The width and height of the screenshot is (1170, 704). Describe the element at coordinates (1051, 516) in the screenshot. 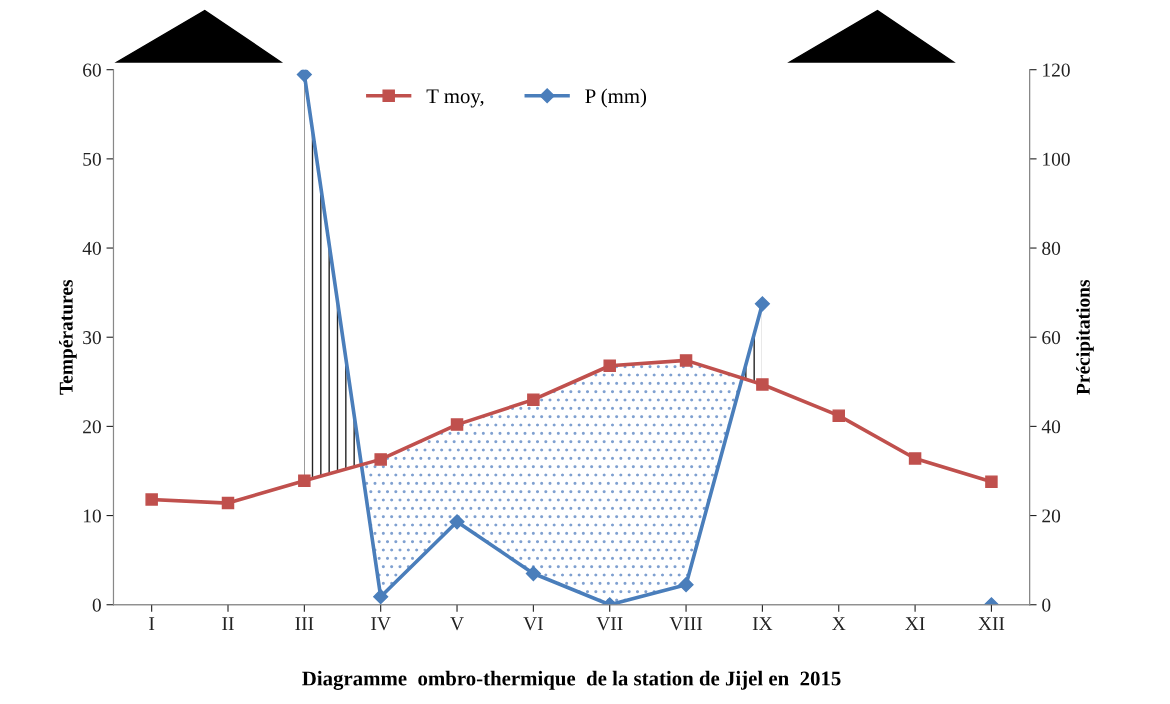

I see `y2-tick-label: 20` at that location.